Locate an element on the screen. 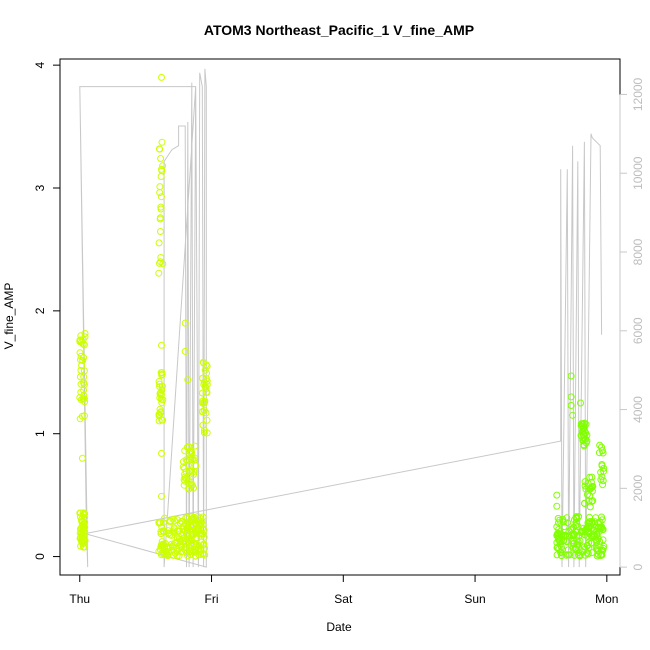 This screenshot has height=650, width=650. y-axis: 0 1 2 3 4 is located at coordinates (47, 310).